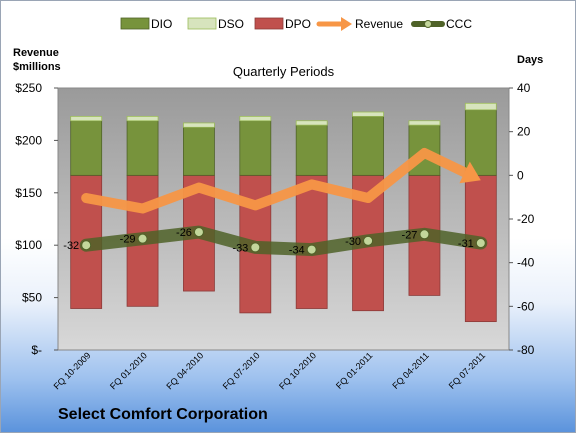 This screenshot has width=576, height=433. I want to click on legend-swatch-dpo, so click(269, 23).